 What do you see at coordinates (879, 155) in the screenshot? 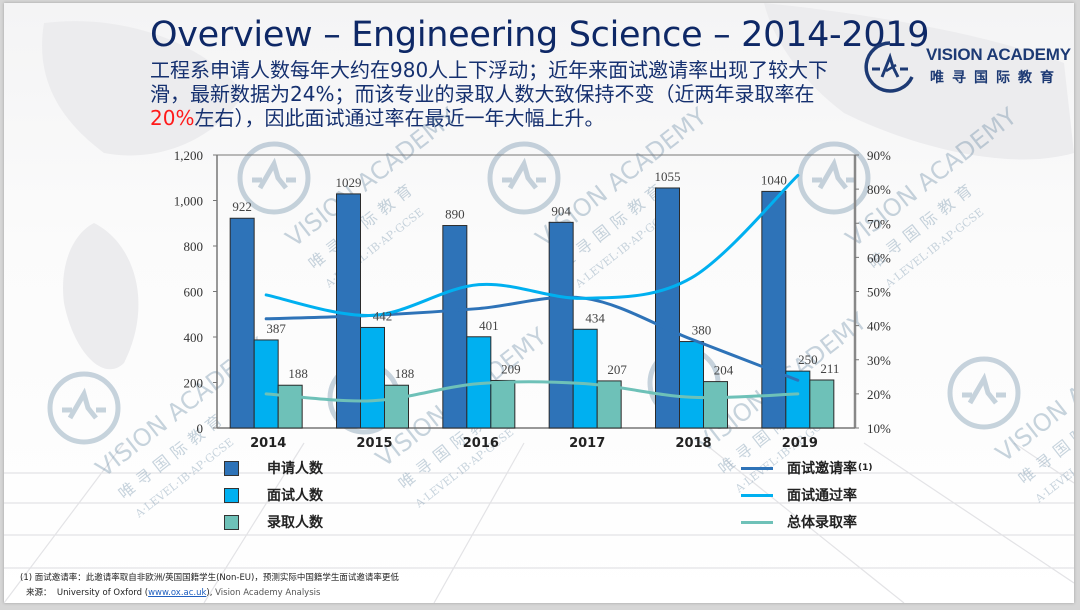
I see `y-right-tick-label: 90%` at bounding box center [879, 155].